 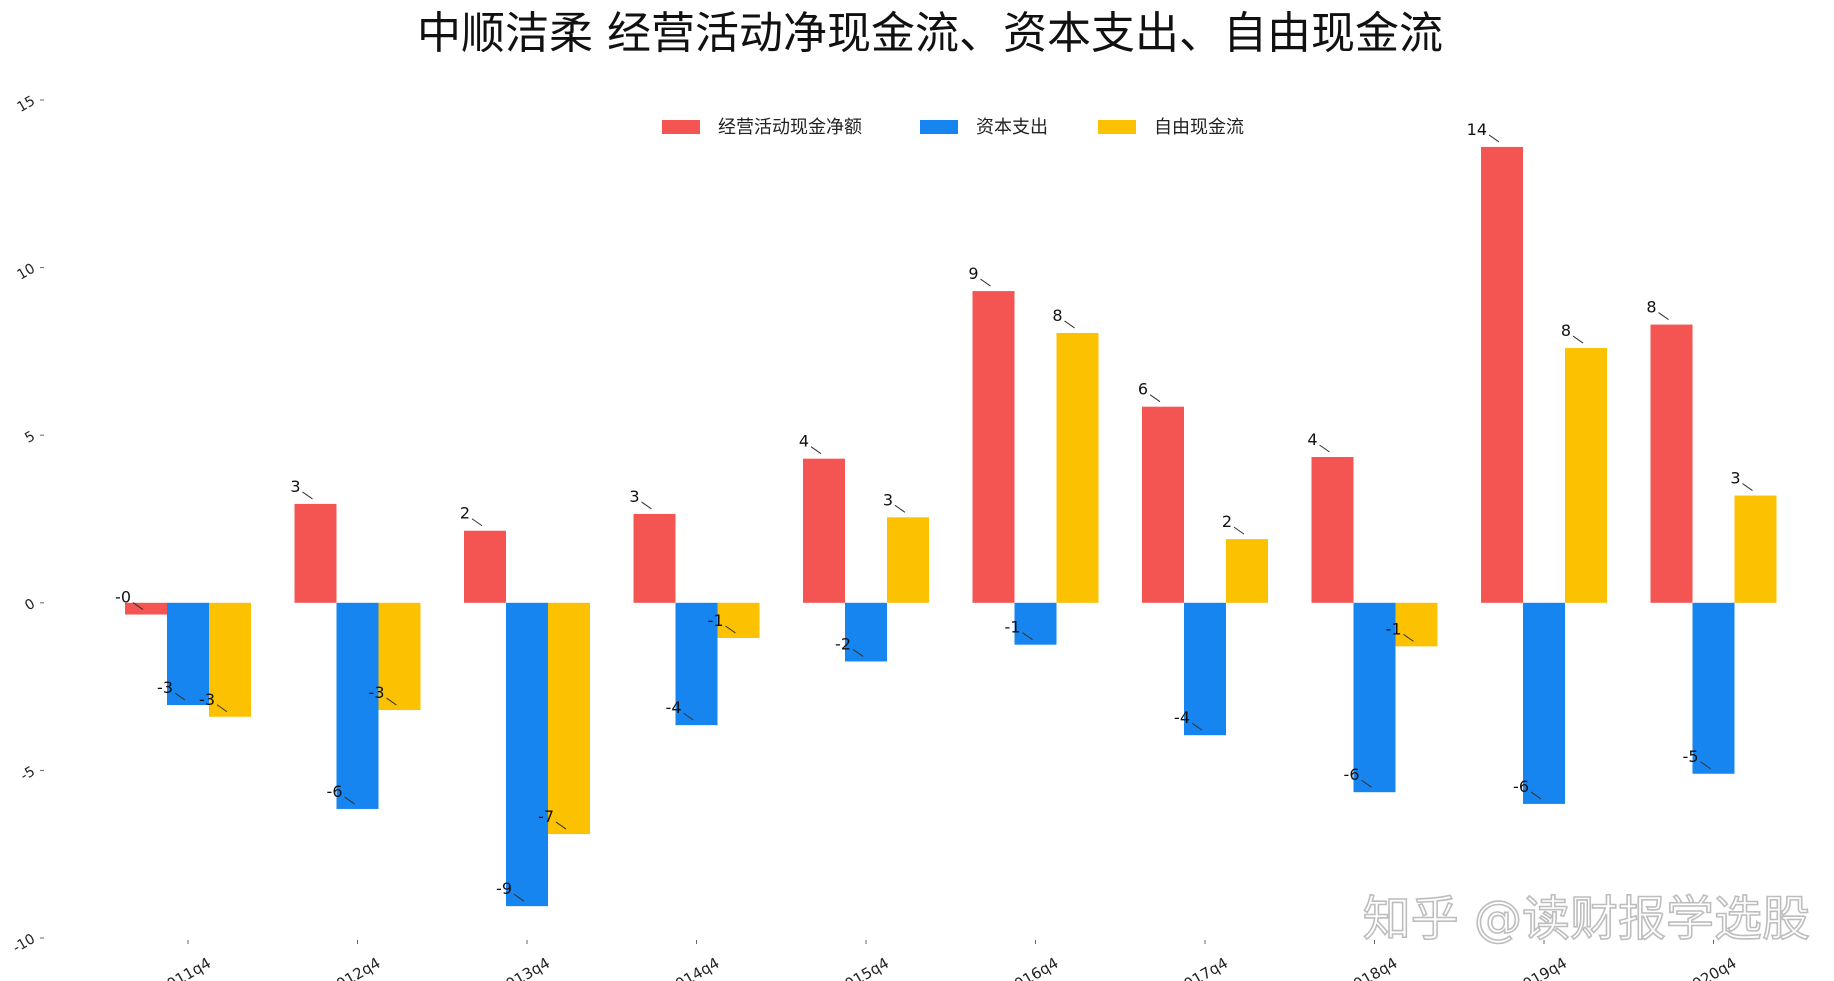 What do you see at coordinates (866, 632) in the screenshot?
I see `bar-2-2015q4` at bounding box center [866, 632].